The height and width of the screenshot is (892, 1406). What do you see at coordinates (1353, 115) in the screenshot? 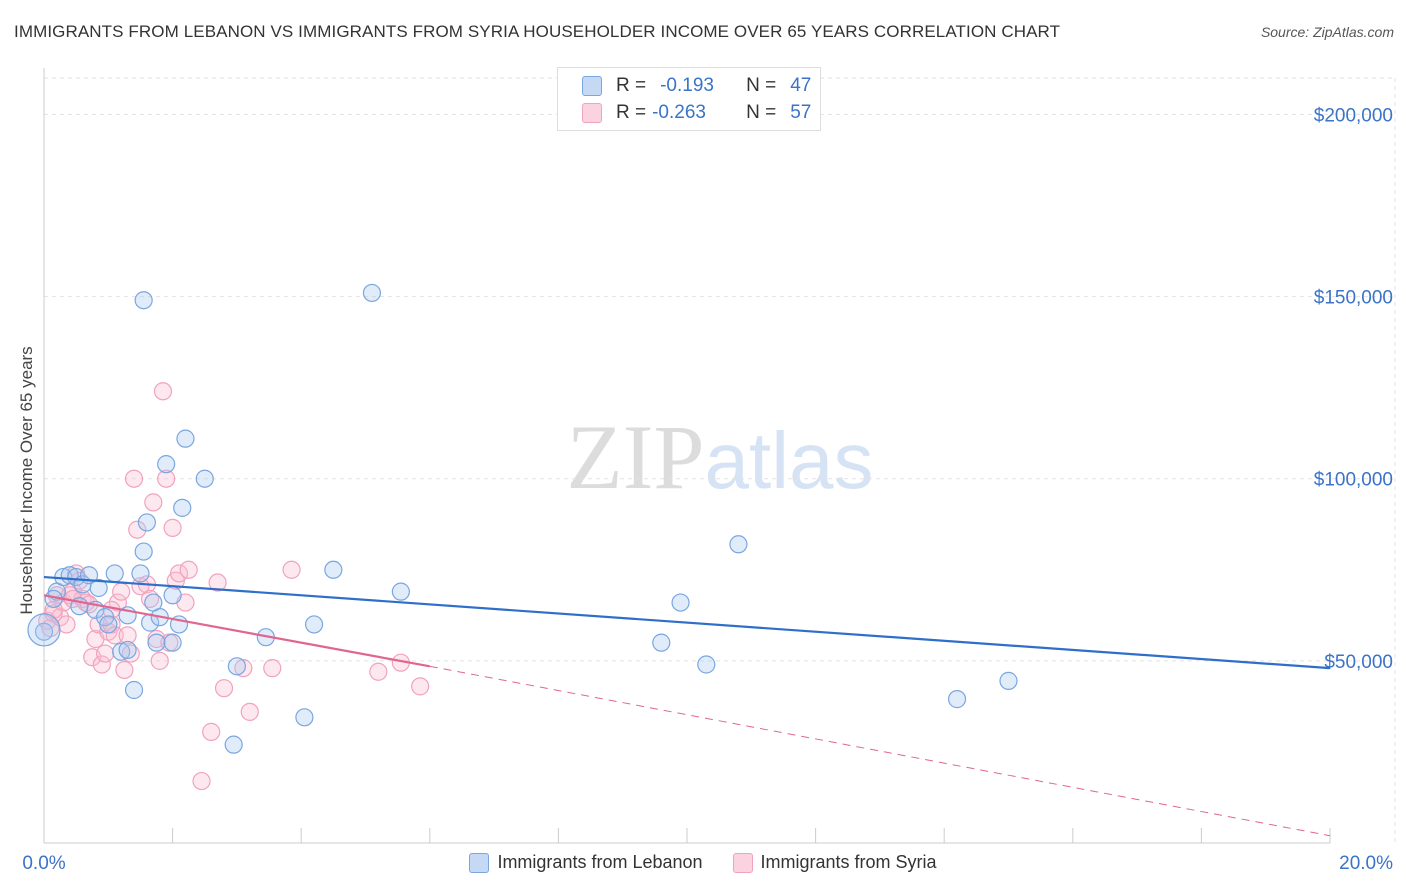
I see `y-tick-label: $200,000` at bounding box center [1353, 115].